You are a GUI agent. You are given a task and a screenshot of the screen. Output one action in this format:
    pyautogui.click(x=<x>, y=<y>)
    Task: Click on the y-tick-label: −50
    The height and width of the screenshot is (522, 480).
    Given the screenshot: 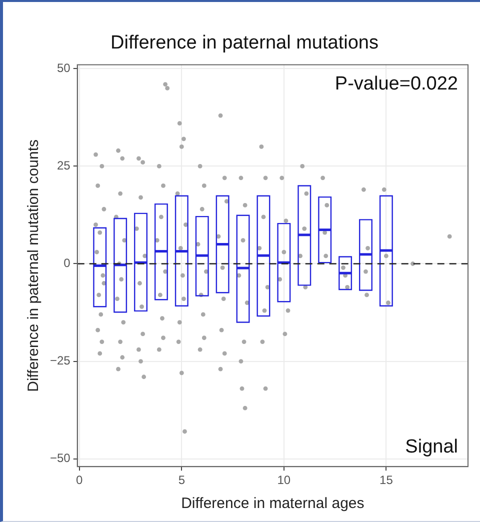 What is the action you would take?
    pyautogui.click(x=60, y=458)
    